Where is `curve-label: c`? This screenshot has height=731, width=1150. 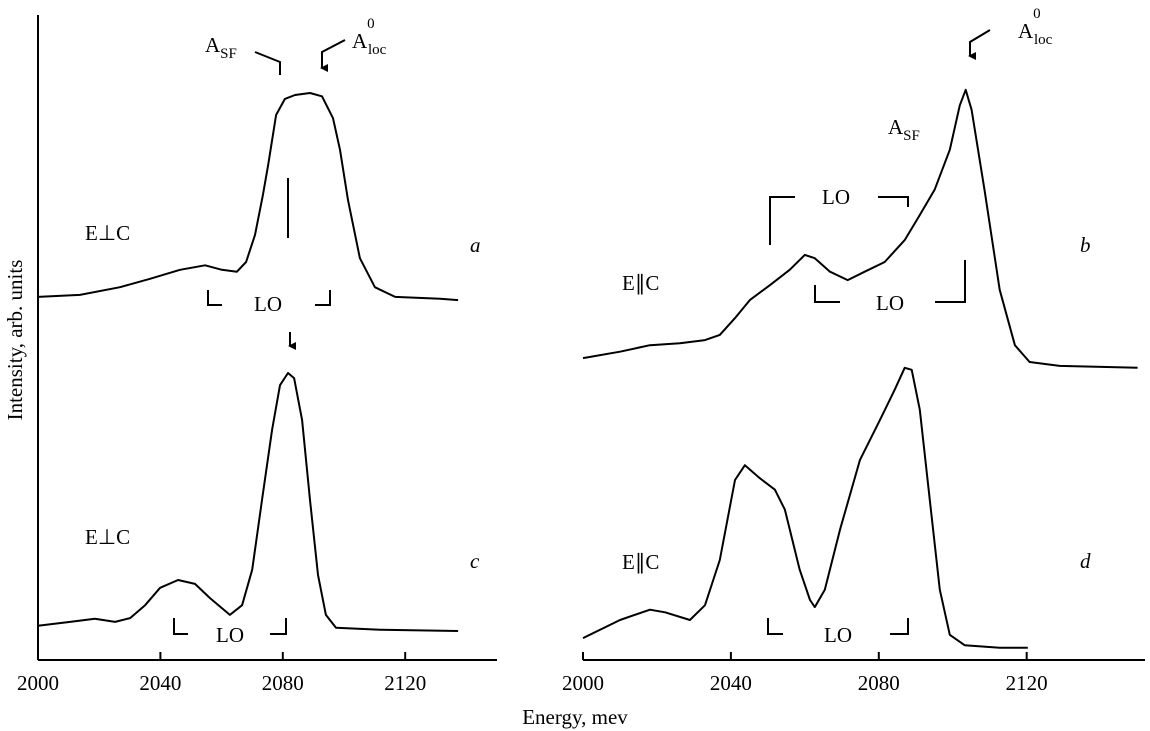
curve-label: c is located at coordinates (475, 561).